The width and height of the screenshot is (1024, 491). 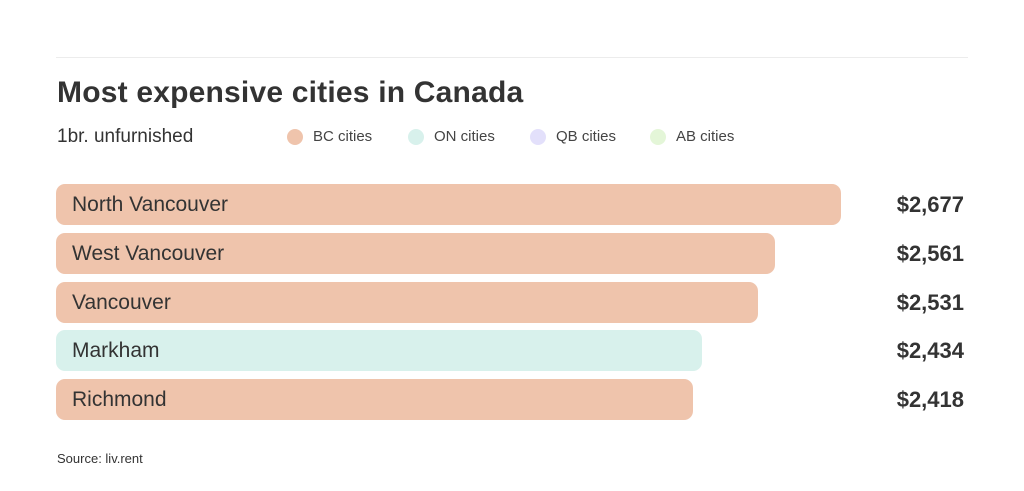 I want to click on legend-item-ab: AB cities, so click(x=692, y=136).